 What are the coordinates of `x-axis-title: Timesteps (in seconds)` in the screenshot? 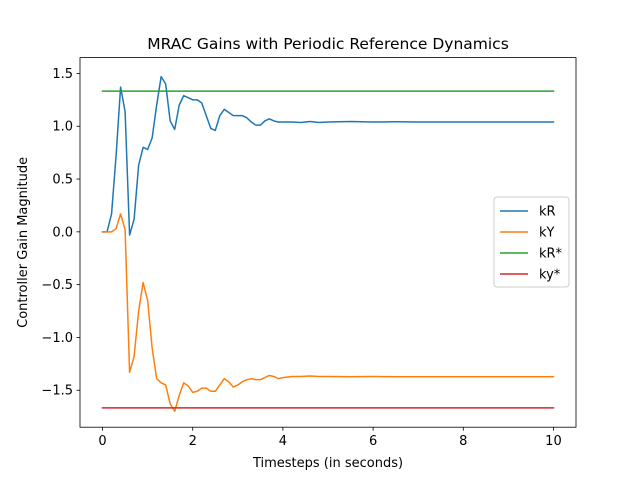 It's located at (327, 463).